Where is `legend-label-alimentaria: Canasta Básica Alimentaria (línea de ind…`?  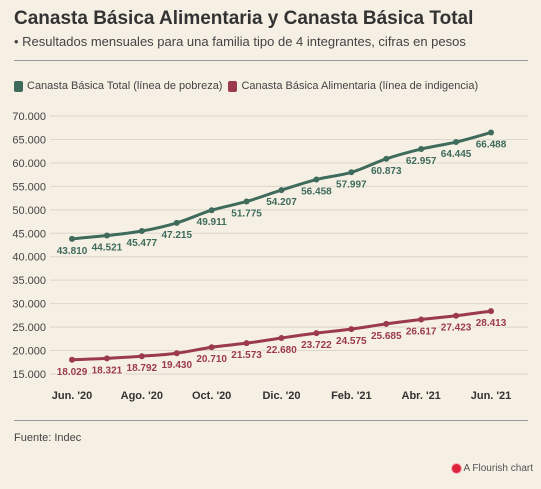
legend-label-alimentaria: Canasta Básica Alimentaria (línea de ind… is located at coordinates (360, 86).